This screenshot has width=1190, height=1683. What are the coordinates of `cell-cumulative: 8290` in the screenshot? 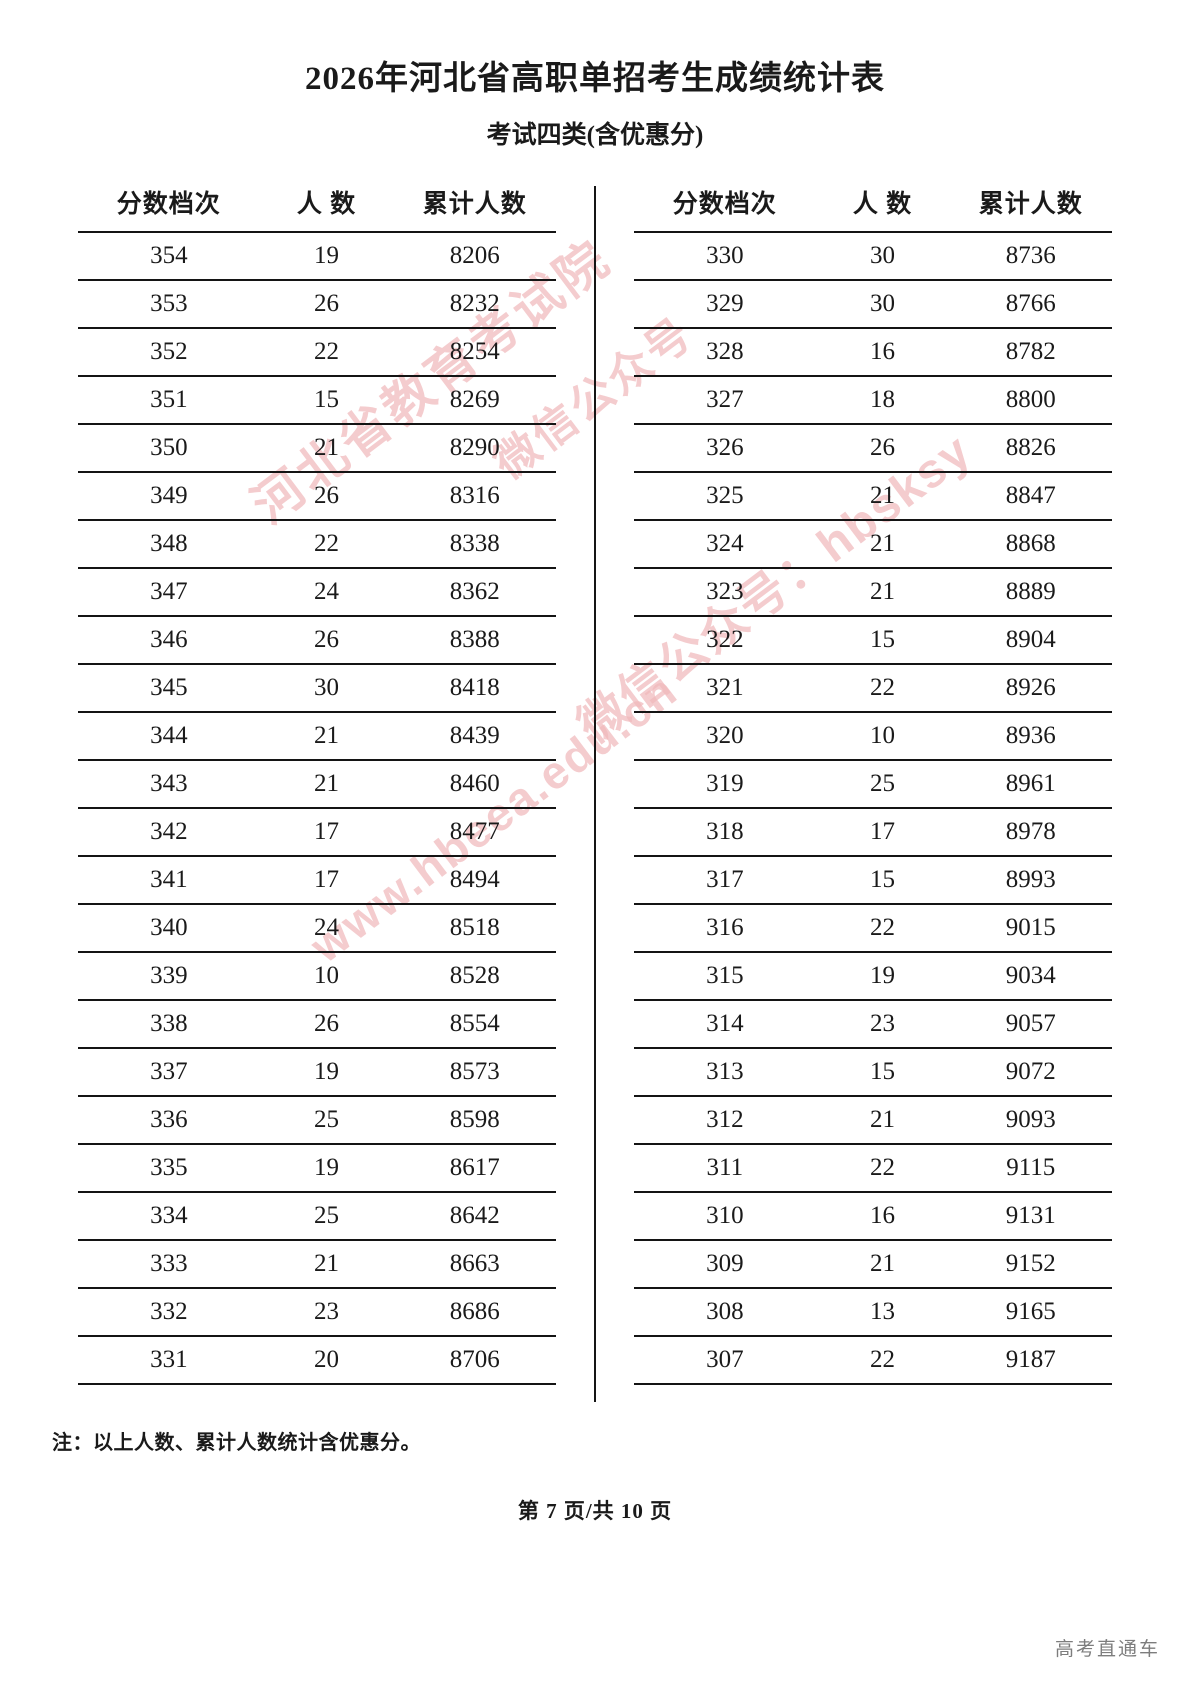 It's located at (474, 448).